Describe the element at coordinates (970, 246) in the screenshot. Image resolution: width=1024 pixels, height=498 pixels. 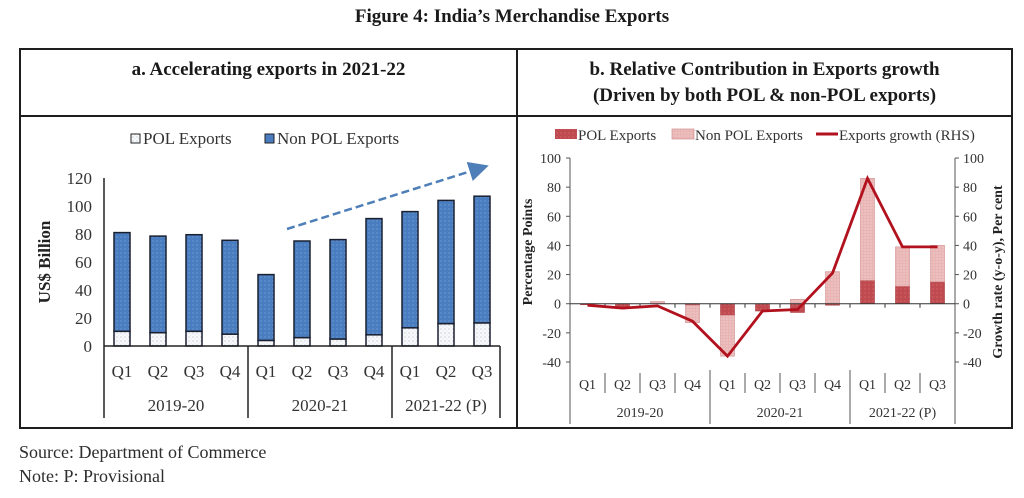
I see `y-tick-label-right: 40` at that location.